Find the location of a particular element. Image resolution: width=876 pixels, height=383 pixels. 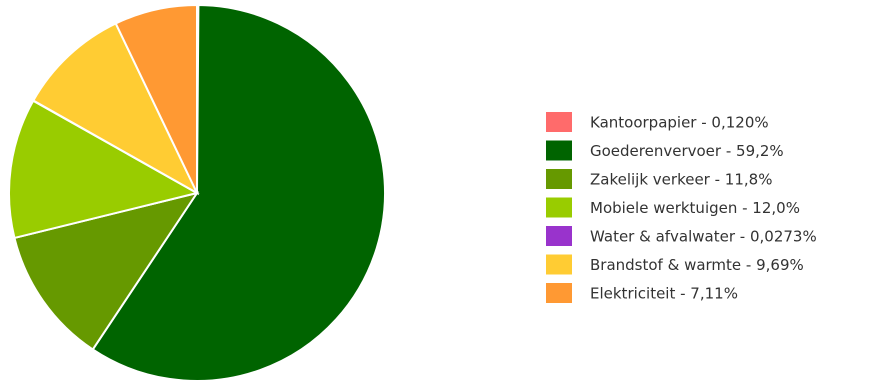

legend-label: Brandstof & warmte - 9,69% is located at coordinates (697, 265).